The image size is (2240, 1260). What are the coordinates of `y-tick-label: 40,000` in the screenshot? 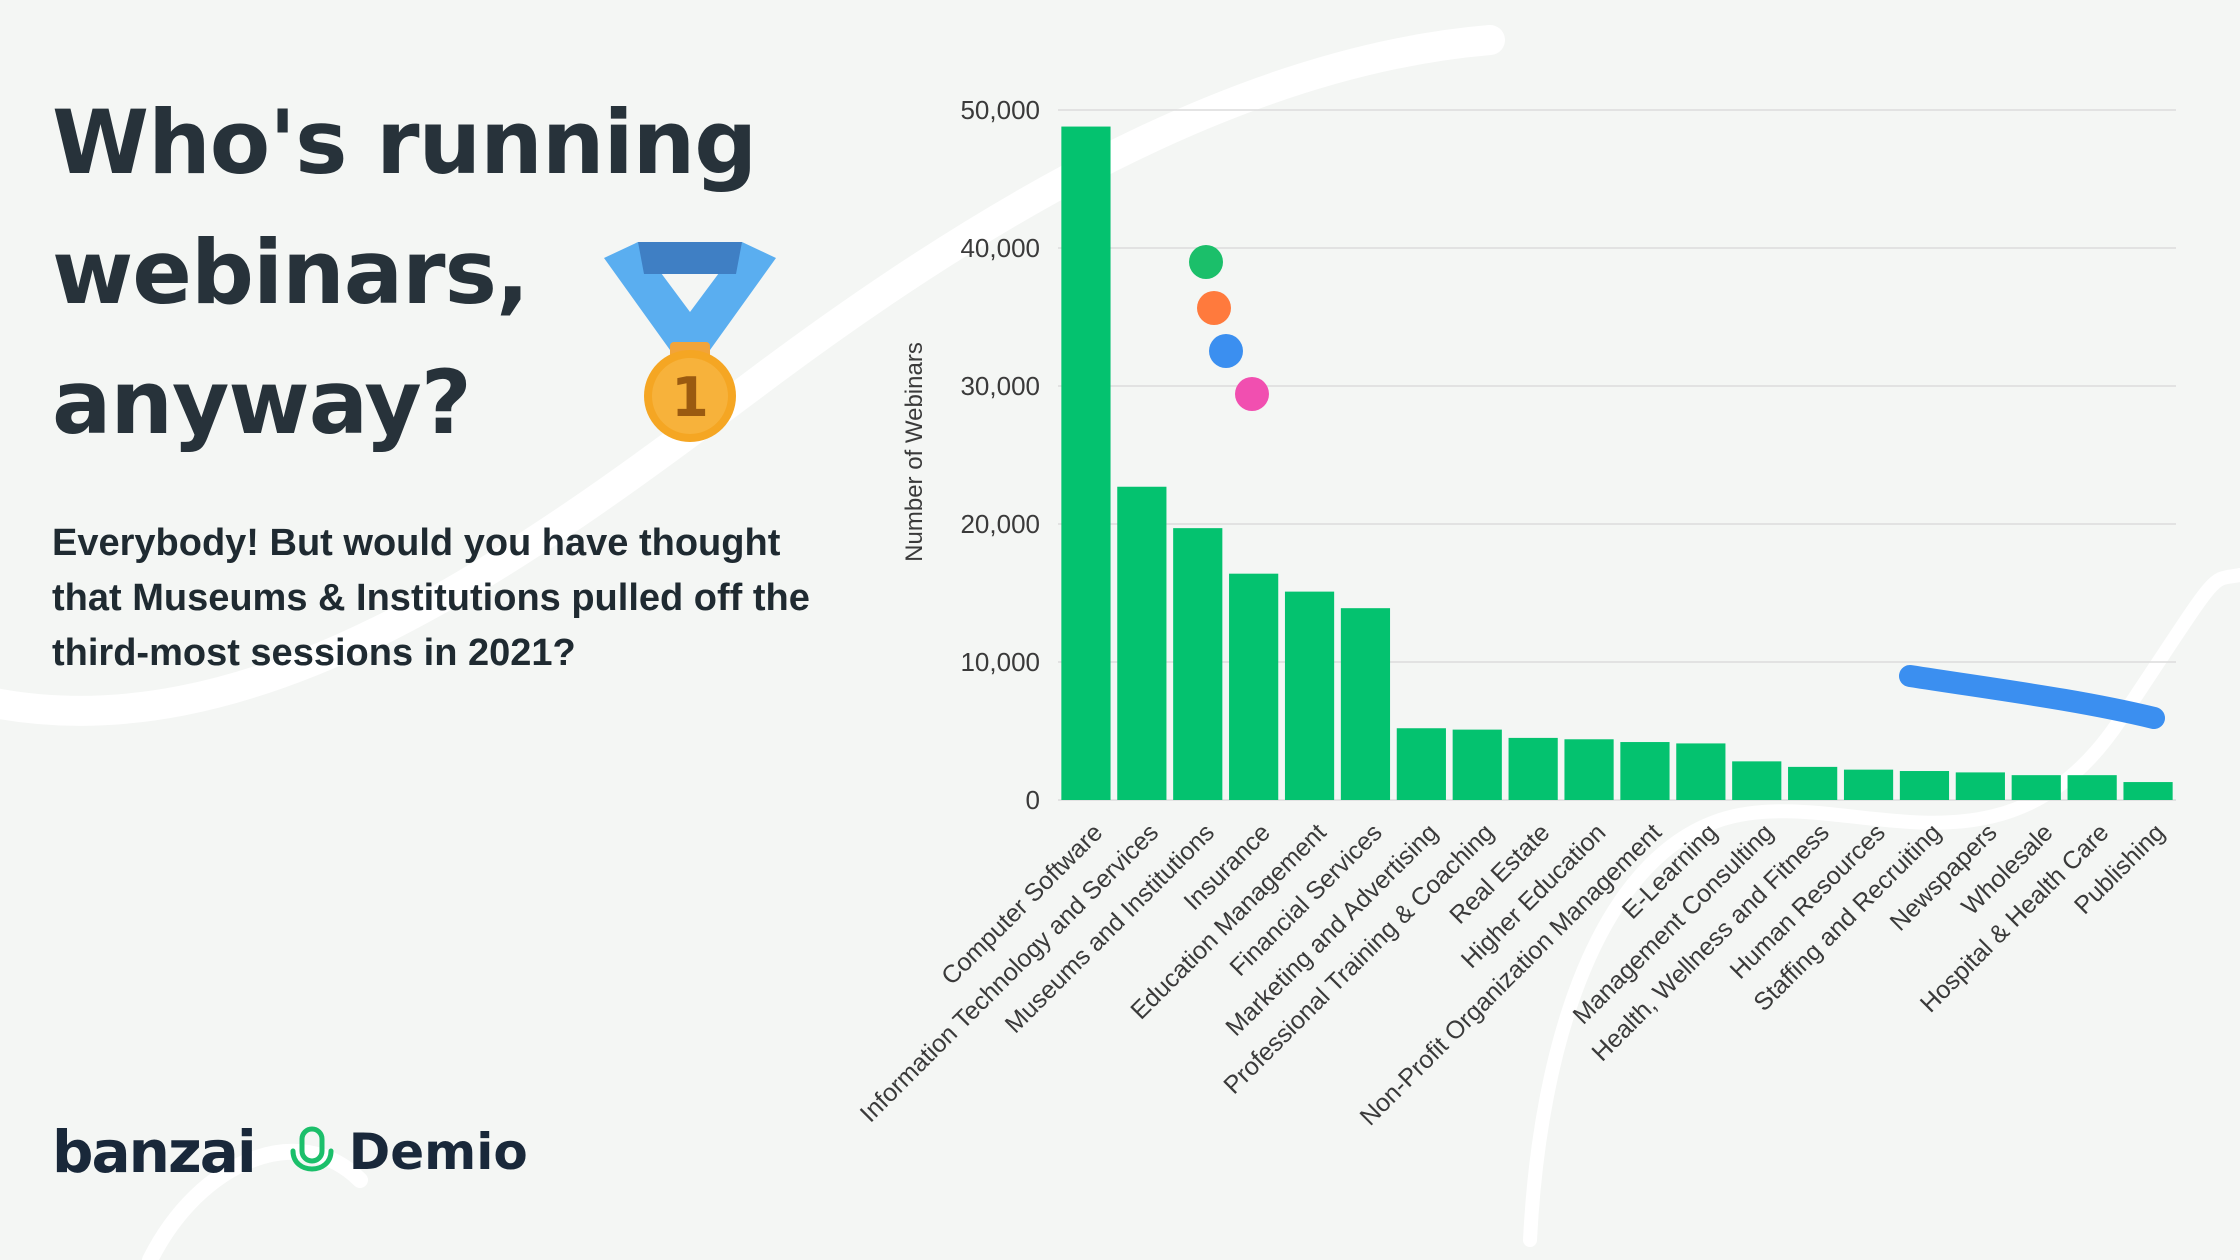 It's located at (1000, 248).